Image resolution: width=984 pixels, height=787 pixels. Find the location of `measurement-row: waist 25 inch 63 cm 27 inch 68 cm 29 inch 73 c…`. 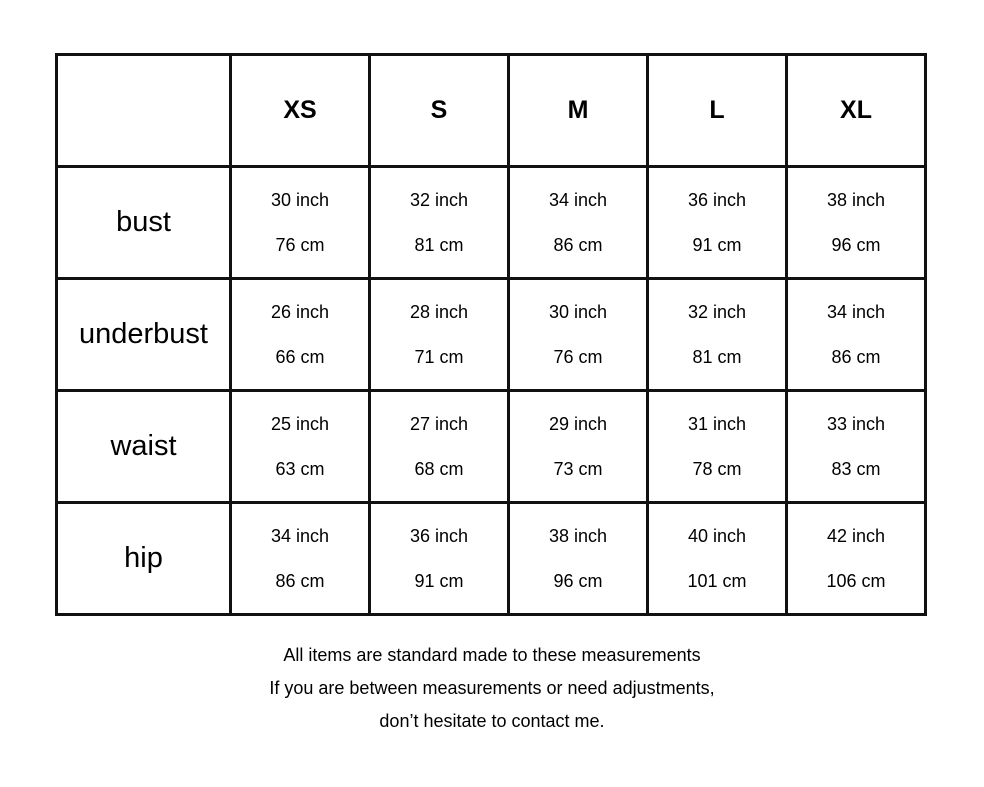

measurement-row: waist 25 inch 63 cm 27 inch 68 cm 29 inch 73 c… is located at coordinates (491, 446).